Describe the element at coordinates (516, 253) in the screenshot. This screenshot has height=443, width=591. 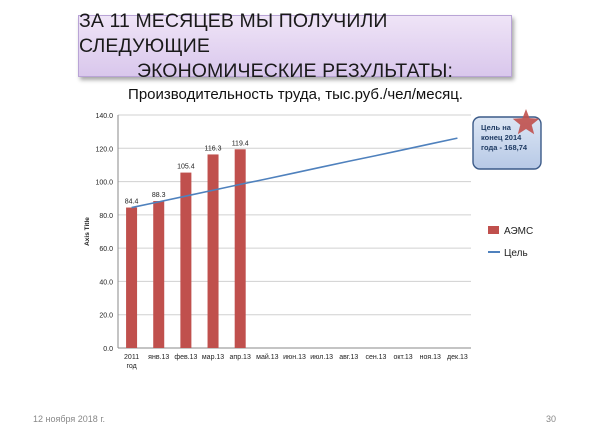
I see `legend-label-target: Цель` at that location.